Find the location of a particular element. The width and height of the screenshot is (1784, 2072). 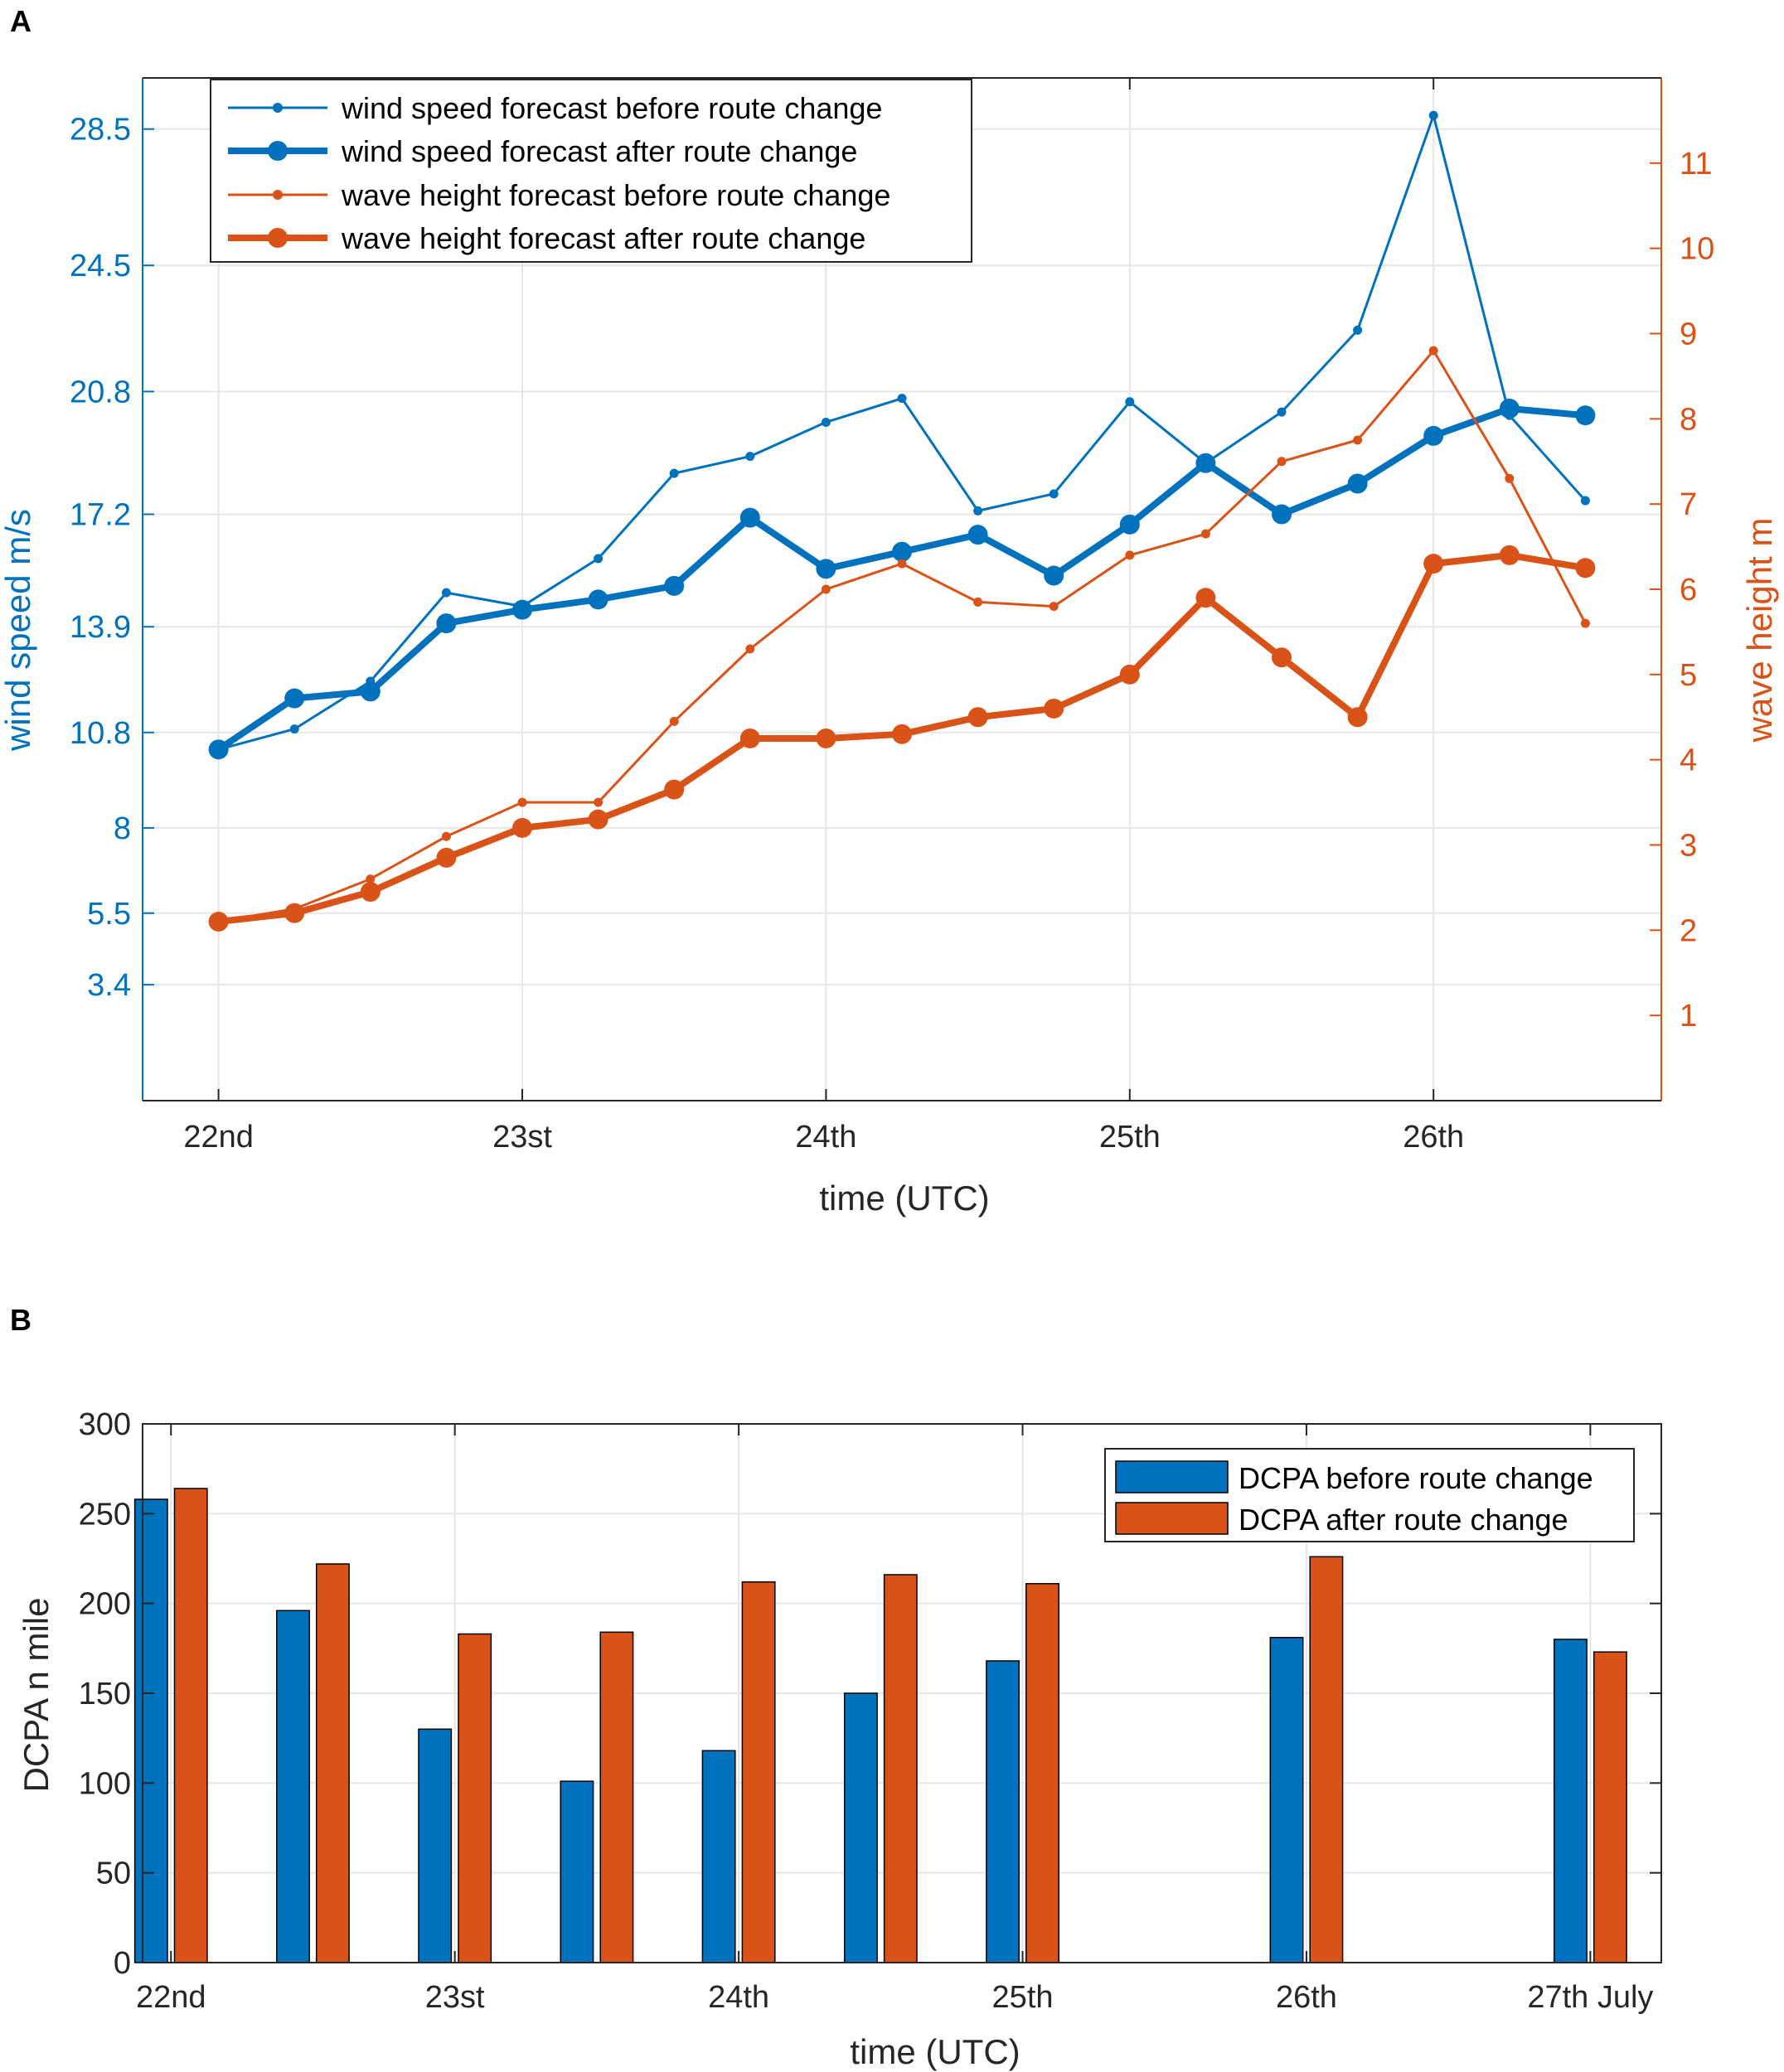

panel-a-left-tick-label: 8 is located at coordinates (122, 828).